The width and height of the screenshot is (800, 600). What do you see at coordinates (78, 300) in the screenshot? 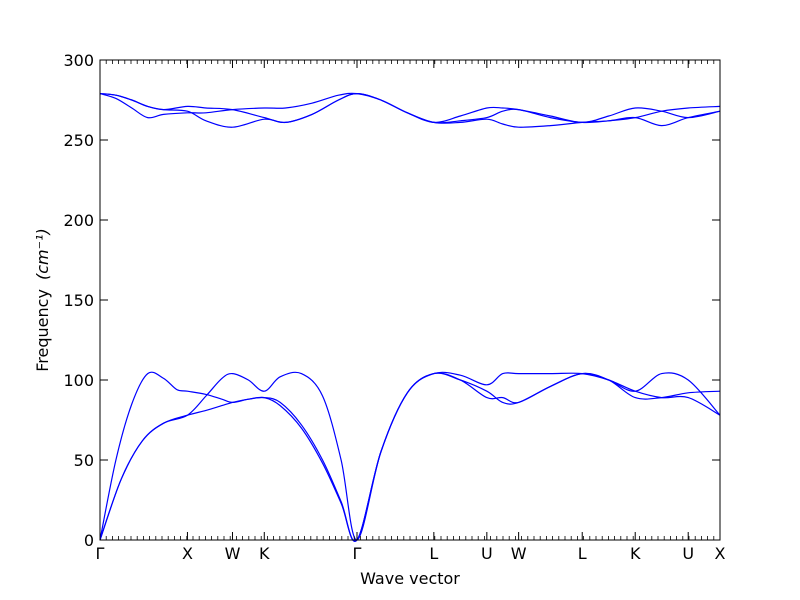
I see `y-tick-label: 150` at bounding box center [78, 300].